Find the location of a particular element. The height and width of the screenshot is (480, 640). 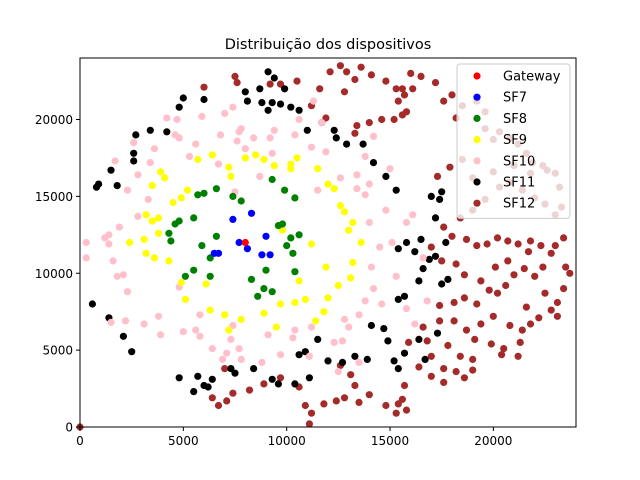

legend-label: SF7 is located at coordinates (515, 98).